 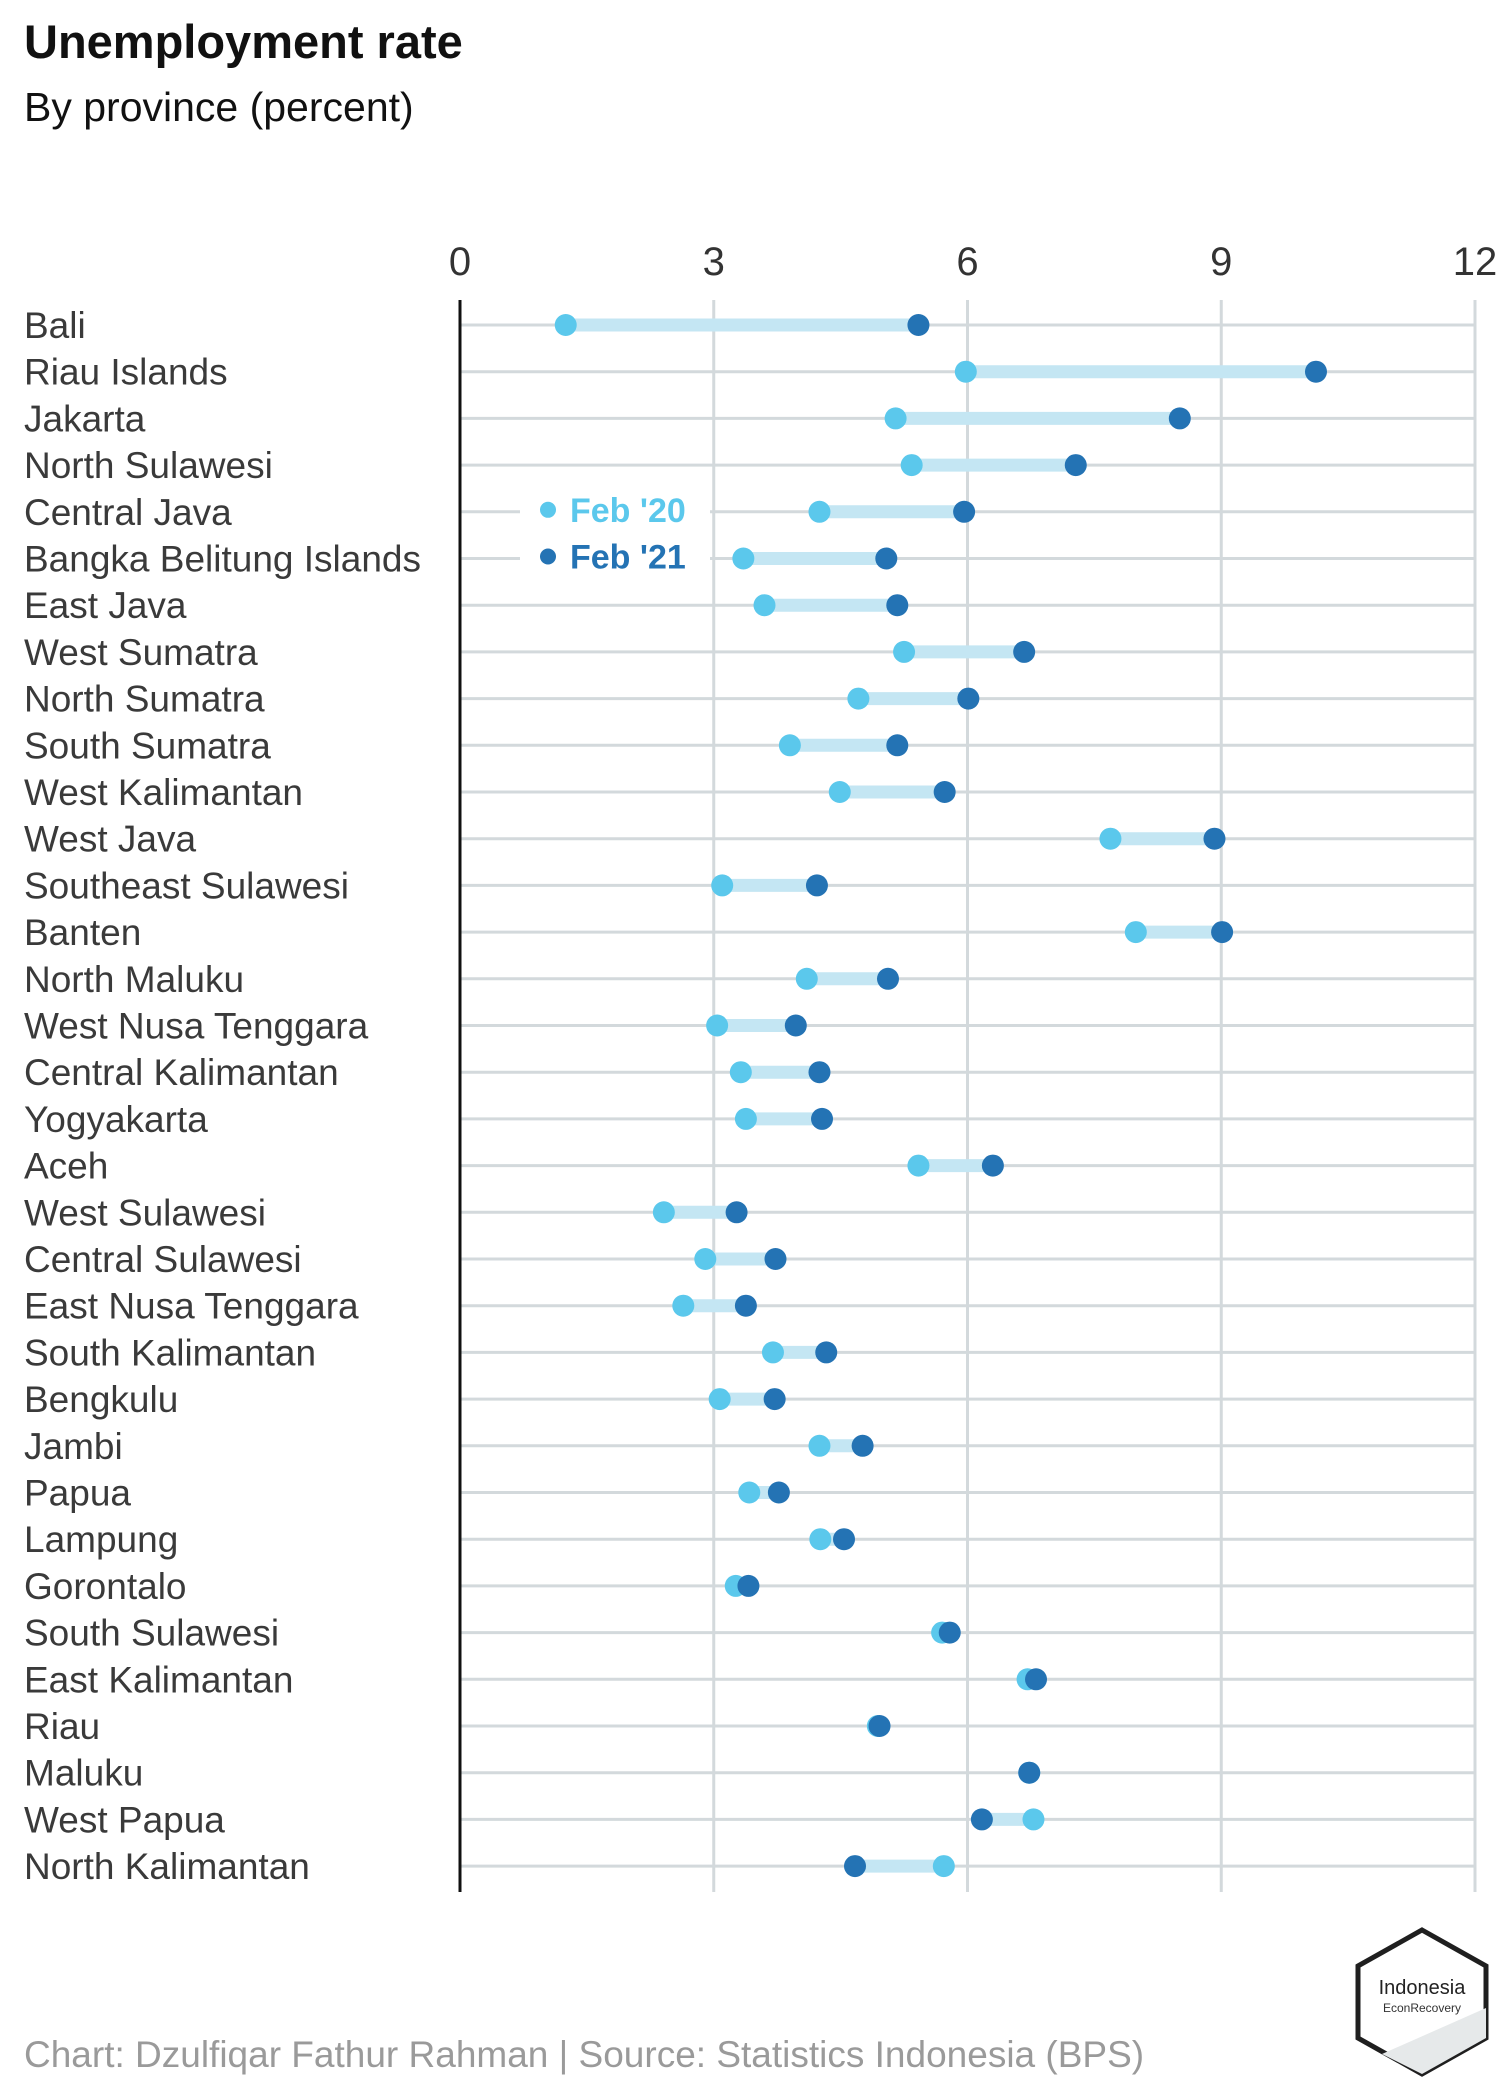 What do you see at coordinates (77, 1493) in the screenshot?
I see `province-label: Papua` at bounding box center [77, 1493].